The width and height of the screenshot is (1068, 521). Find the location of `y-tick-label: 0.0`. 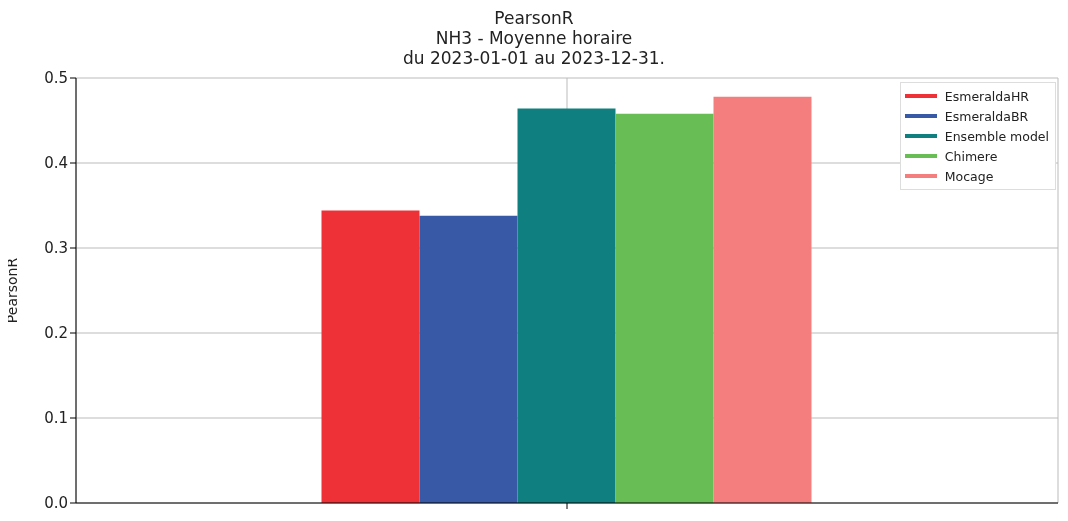

y-tick-label: 0.0 is located at coordinates (56, 503).